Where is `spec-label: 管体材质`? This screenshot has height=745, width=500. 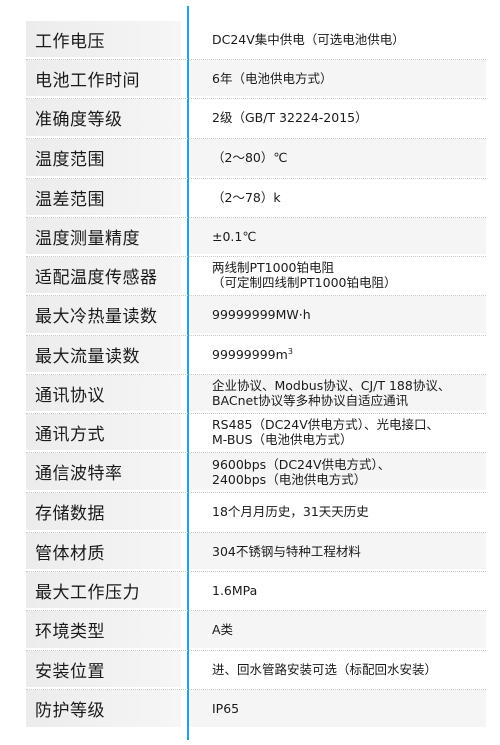 spec-label: 管体材质 is located at coordinates (70, 553).